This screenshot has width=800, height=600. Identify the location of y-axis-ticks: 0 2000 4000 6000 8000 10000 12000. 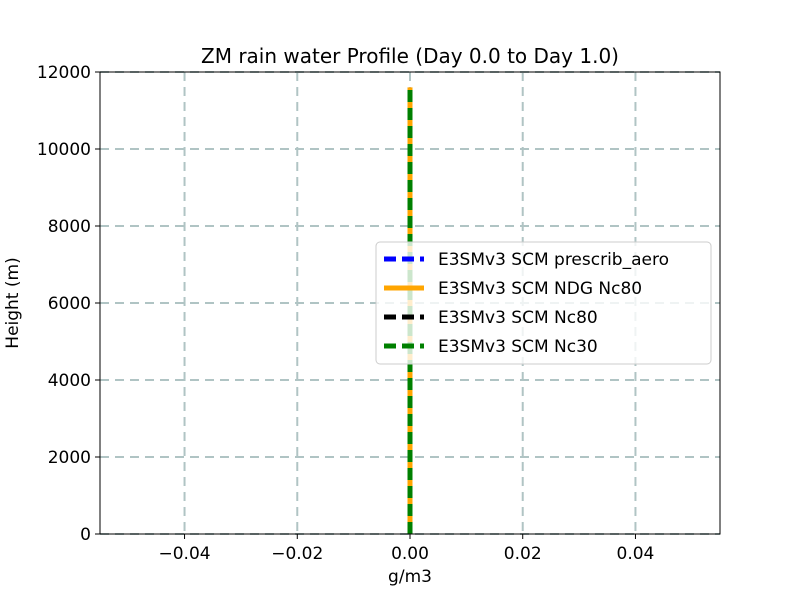
(68, 304).